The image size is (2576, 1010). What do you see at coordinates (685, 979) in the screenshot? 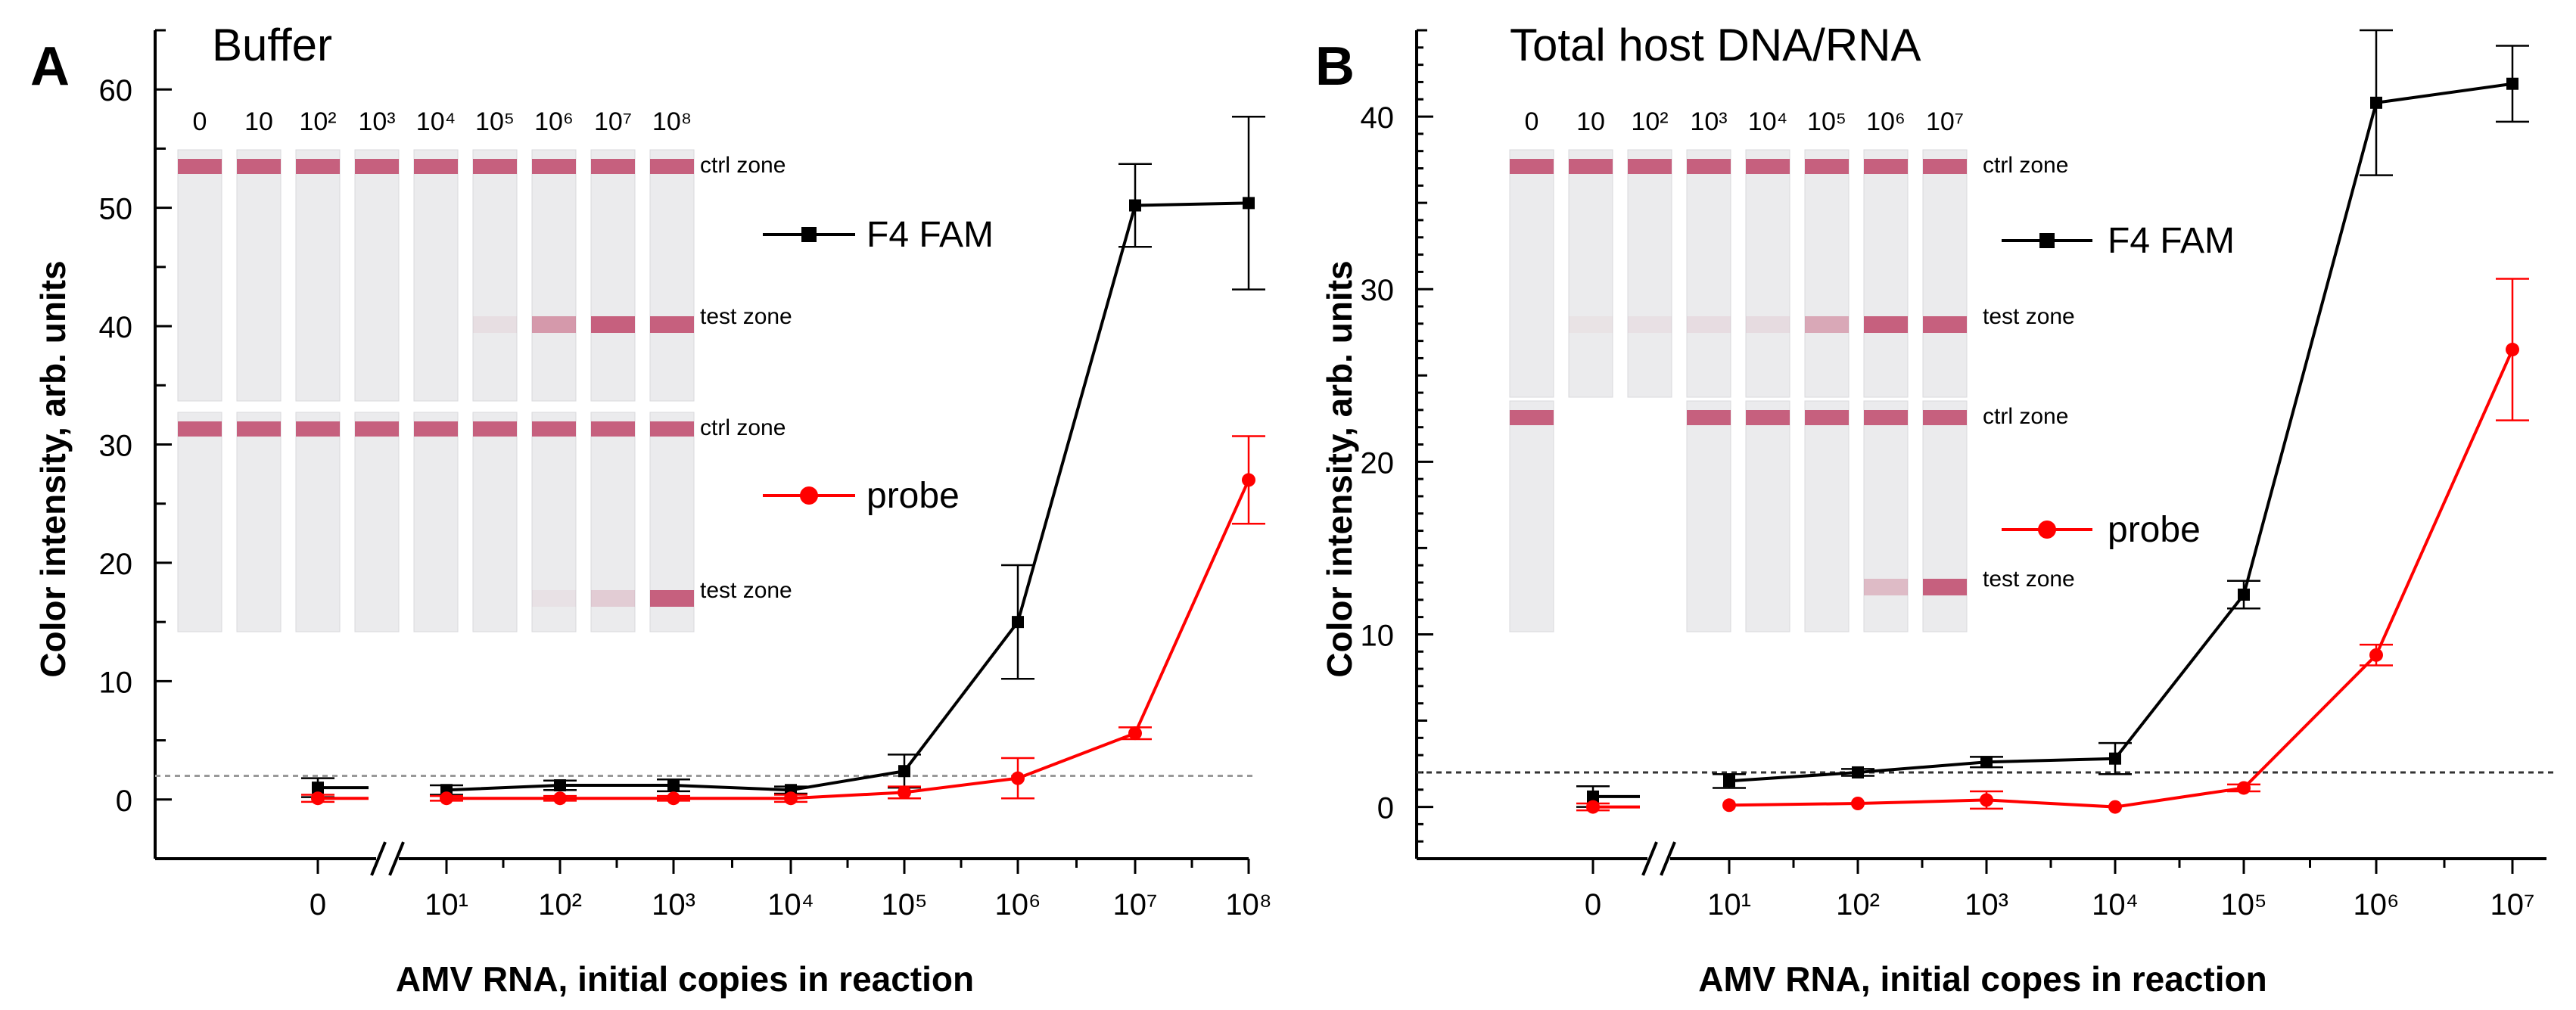
I see `panel-a-x-axis-title: AMV RNA, initial copies in reaction` at bounding box center [685, 979].